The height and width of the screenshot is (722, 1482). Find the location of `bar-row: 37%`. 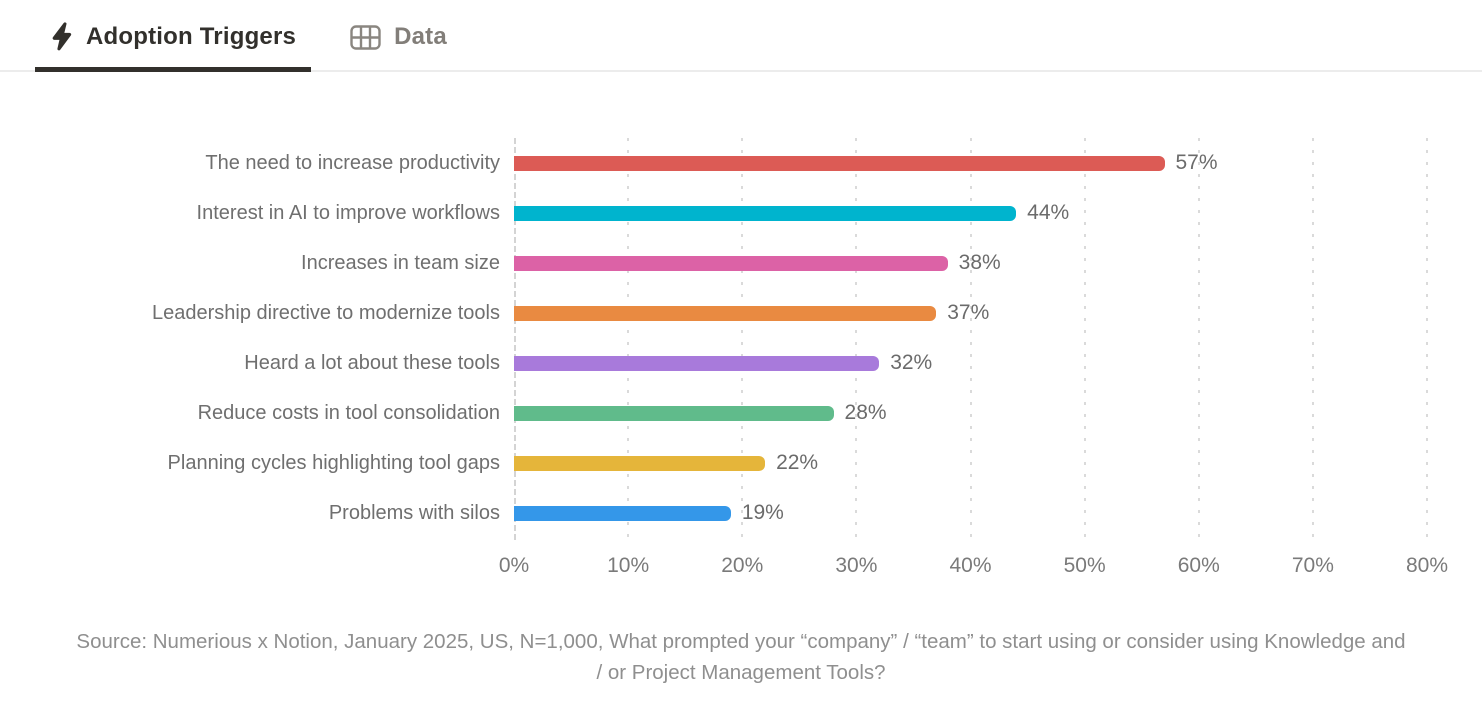

bar-row: 37% is located at coordinates (970, 313).